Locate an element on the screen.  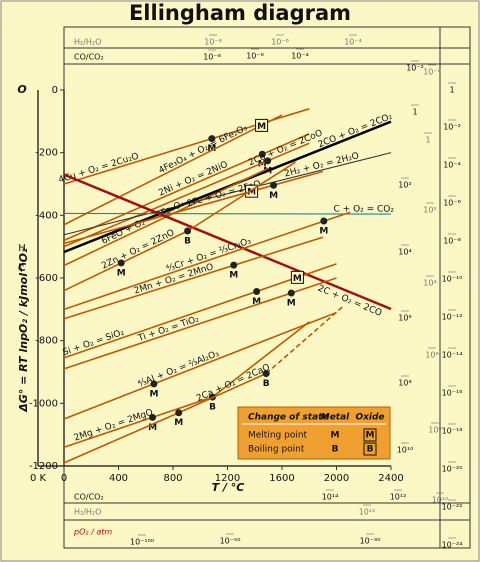
oxide-marker is located at coordinates (262, 125).